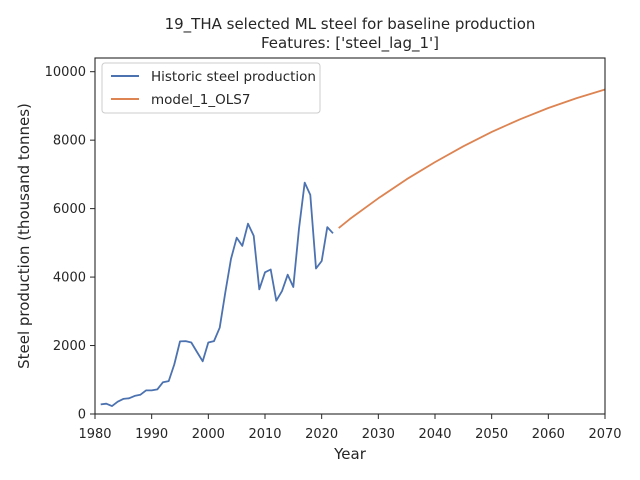 The width and height of the screenshot is (640, 480). Describe the element at coordinates (208, 434) in the screenshot. I see `x-tick-label: 2000` at that location.